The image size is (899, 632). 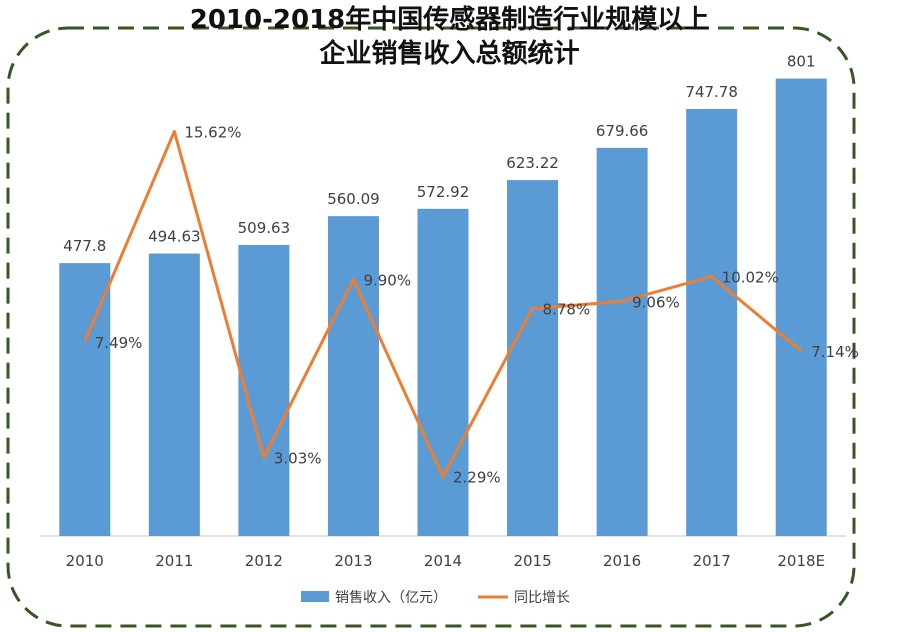 What do you see at coordinates (801, 62) in the screenshot?
I see `bar-value-label: 801` at bounding box center [801, 62].